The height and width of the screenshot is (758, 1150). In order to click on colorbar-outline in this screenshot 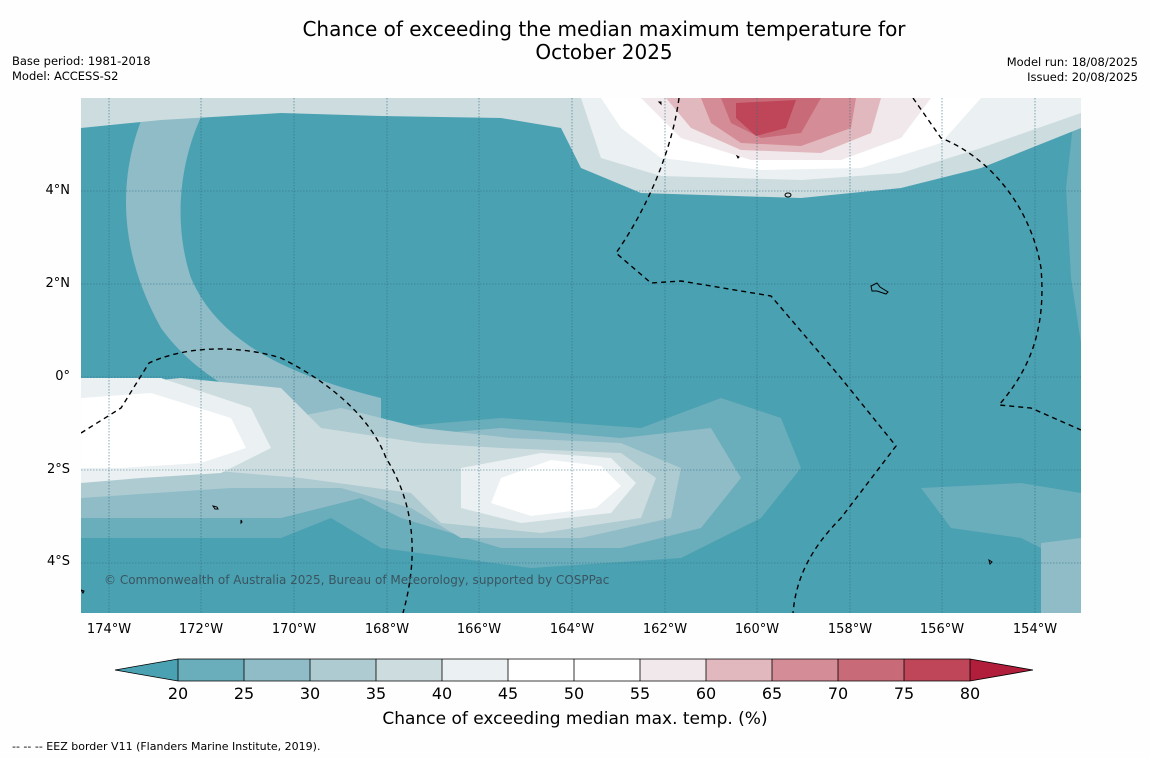, I will do `click(574, 670)`.